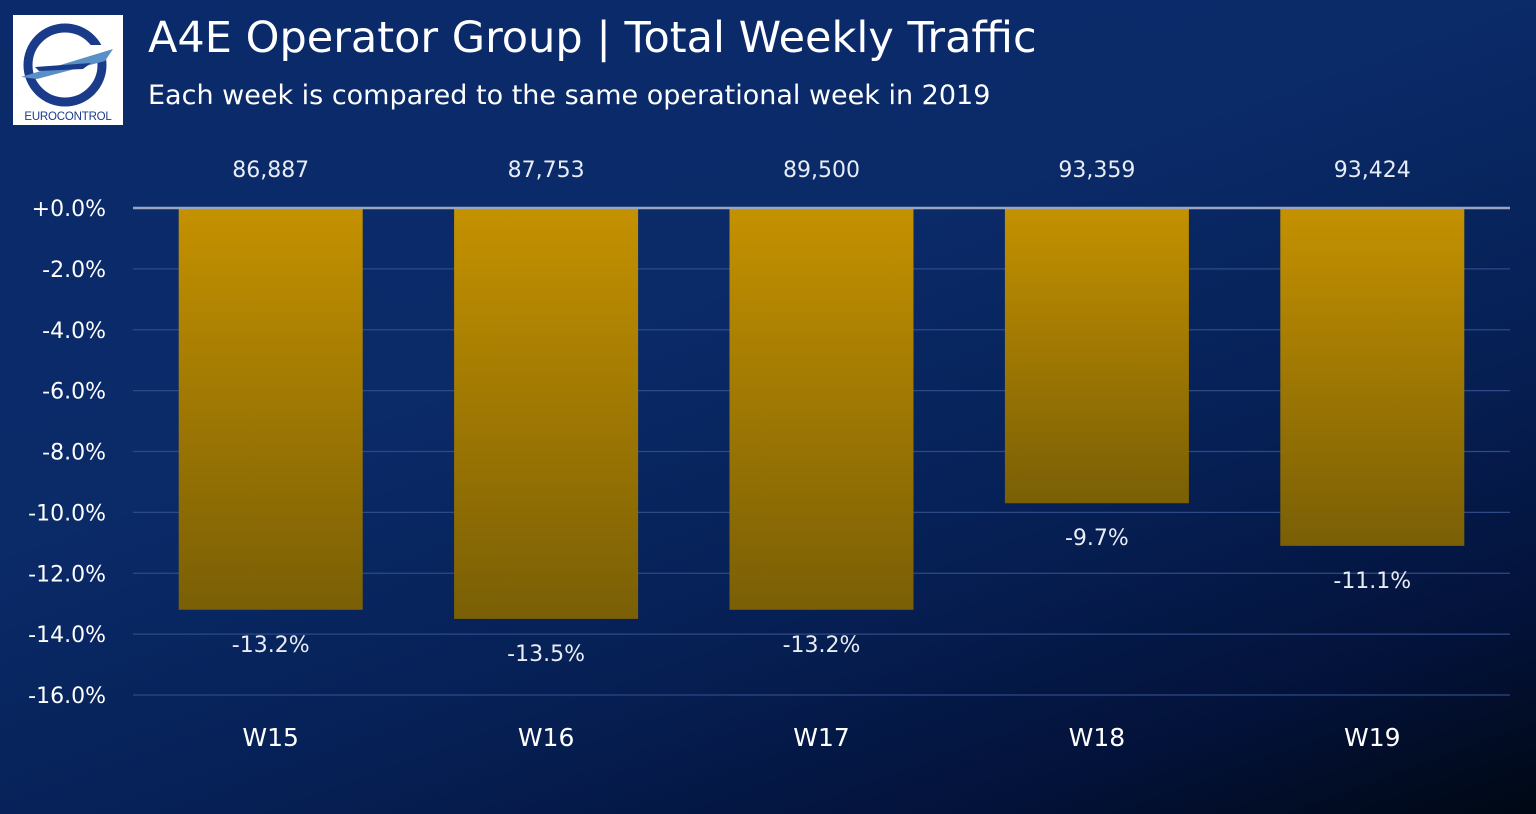  What do you see at coordinates (69, 209) in the screenshot?
I see `y-tick-label: +0.0%` at bounding box center [69, 209].